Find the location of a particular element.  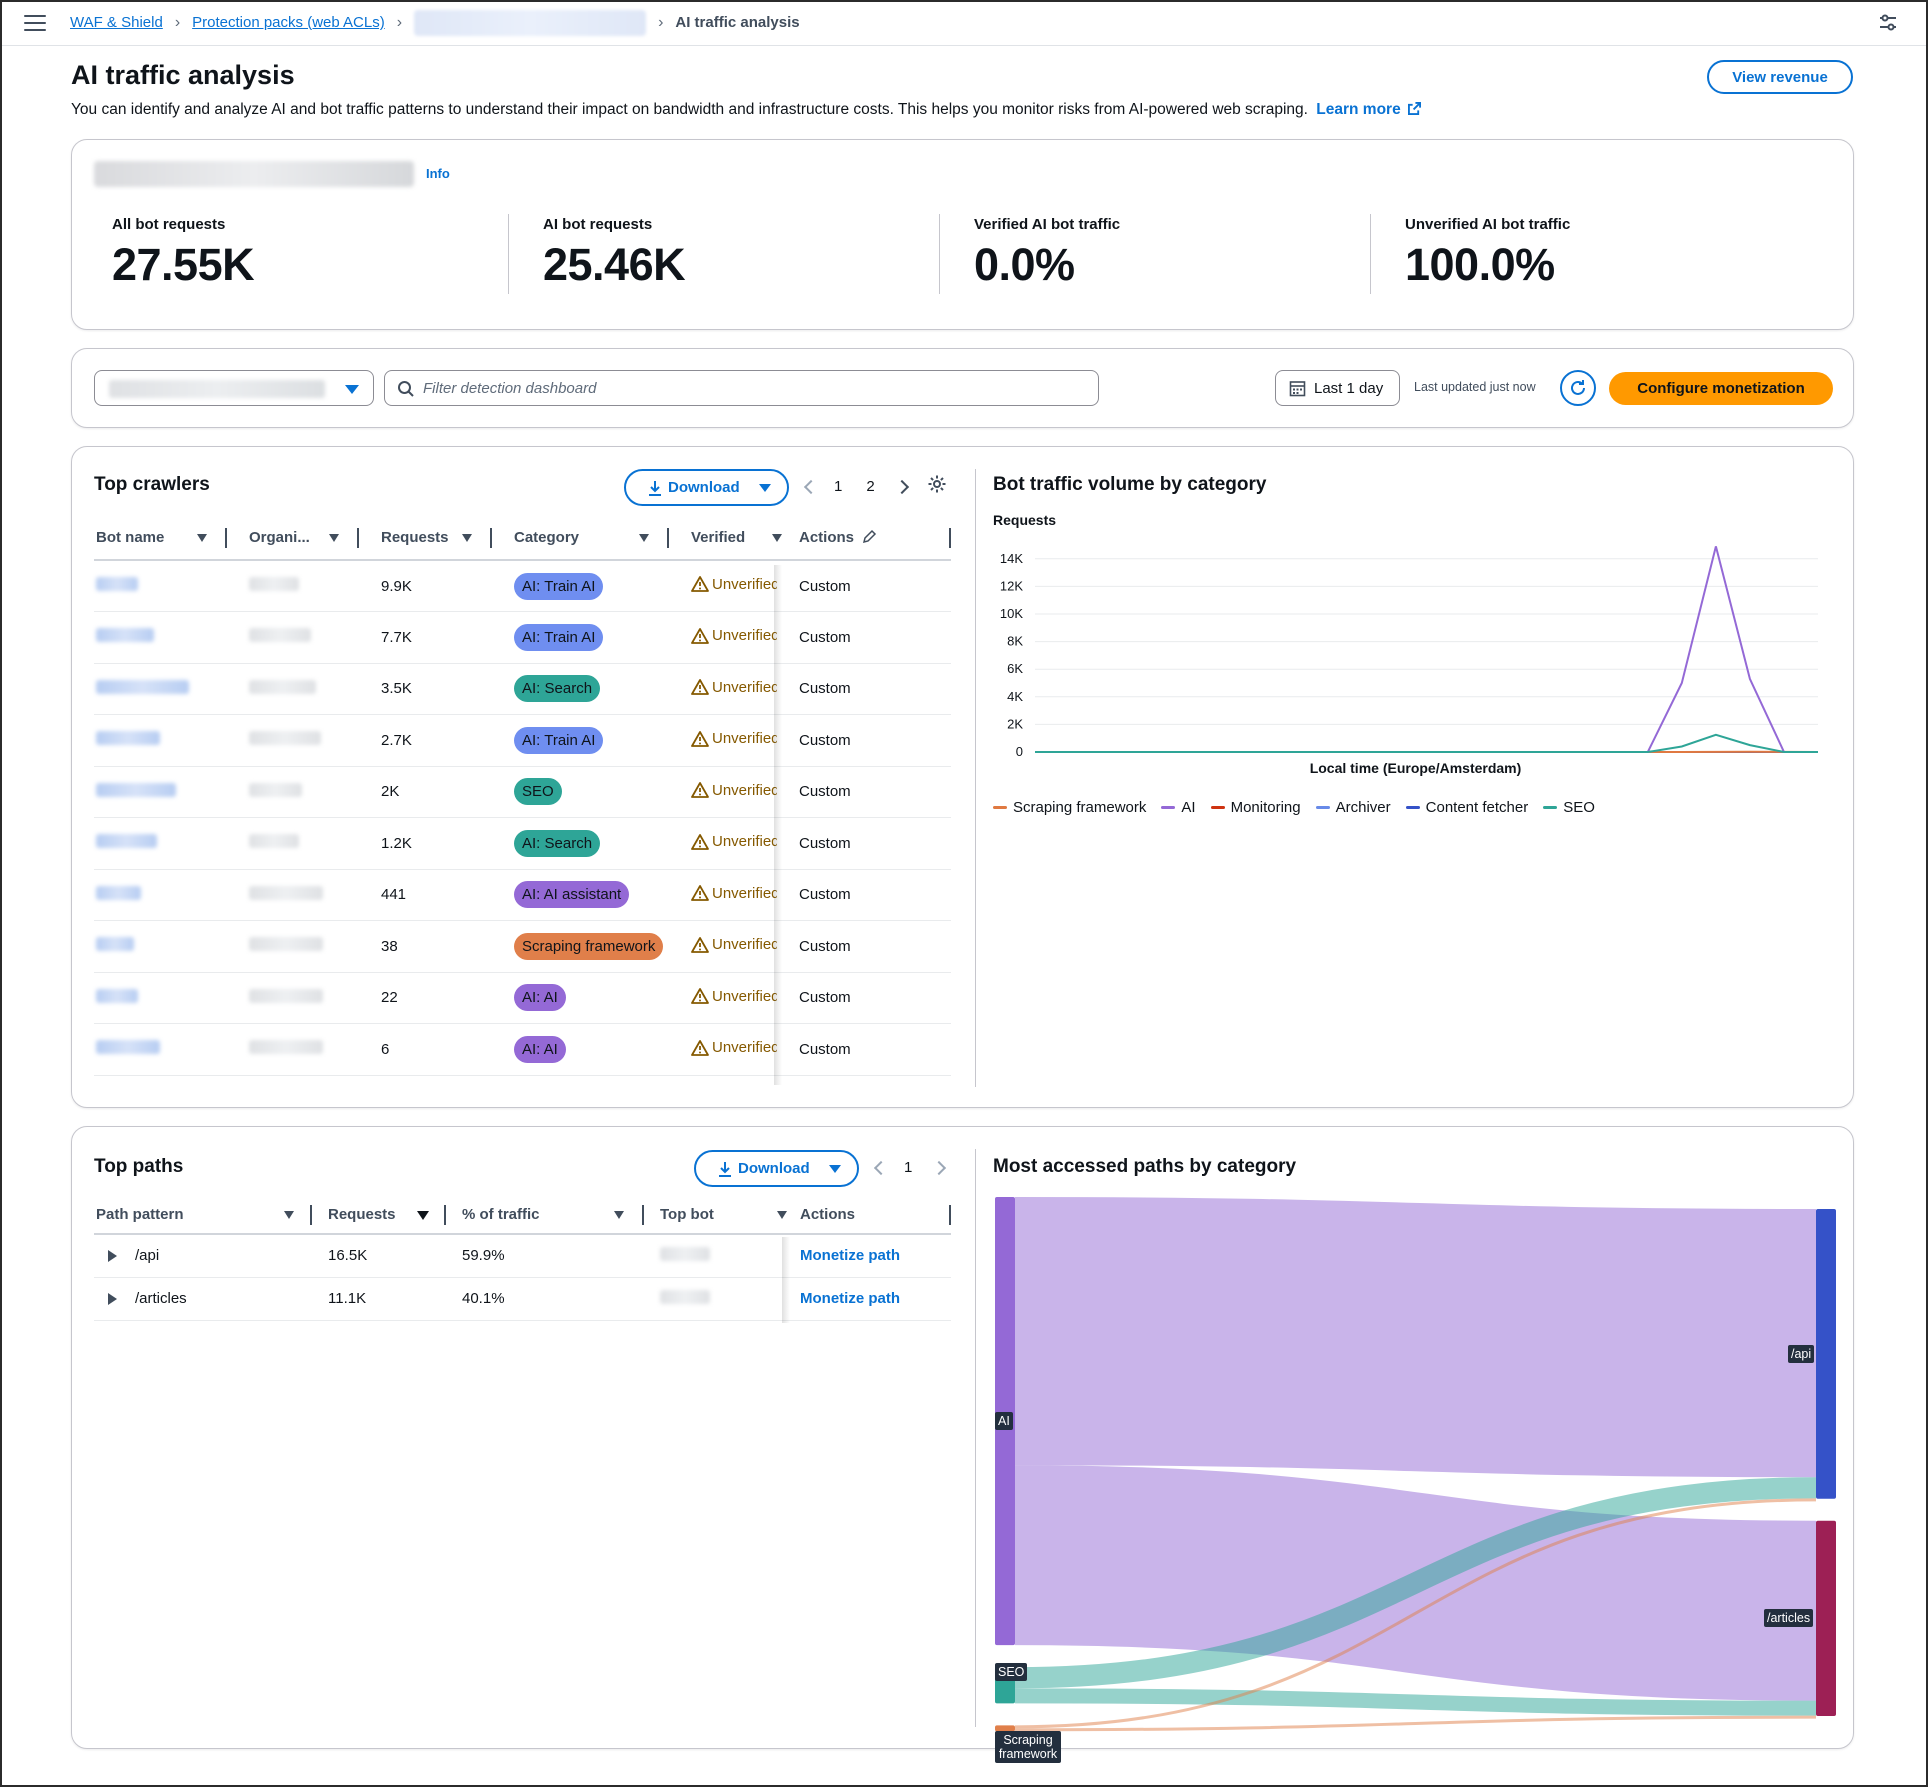

refresh-icon is located at coordinates (1578, 387).